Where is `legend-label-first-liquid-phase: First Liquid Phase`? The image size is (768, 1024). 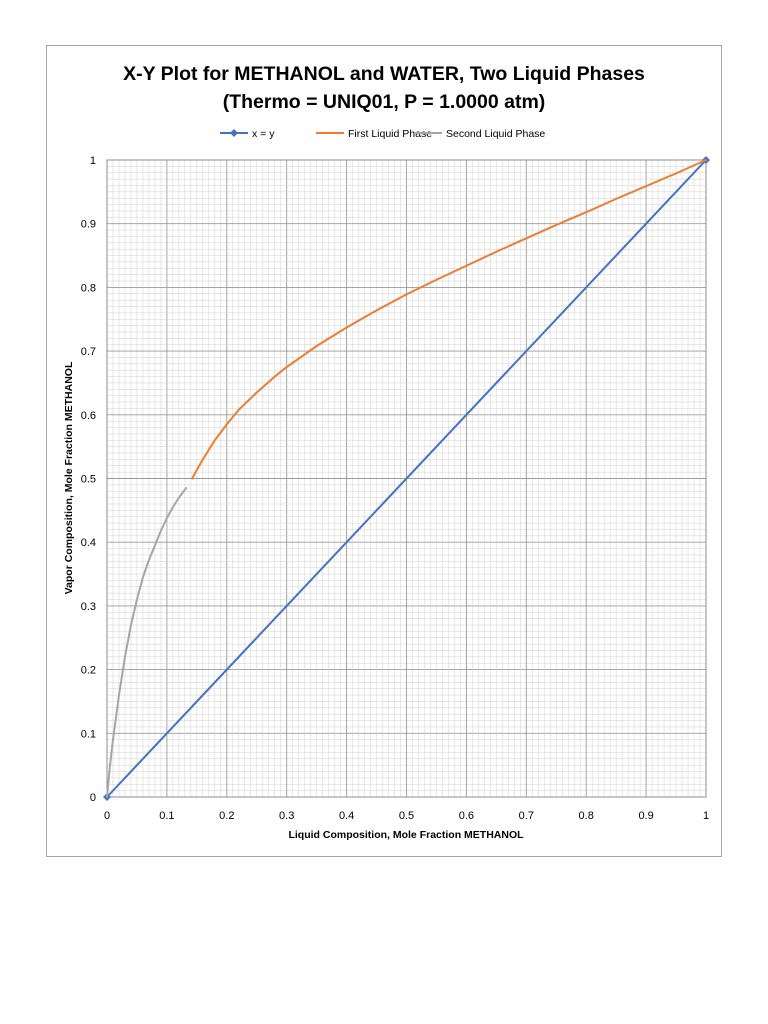 legend-label-first-liquid-phase: First Liquid Phase is located at coordinates (390, 134).